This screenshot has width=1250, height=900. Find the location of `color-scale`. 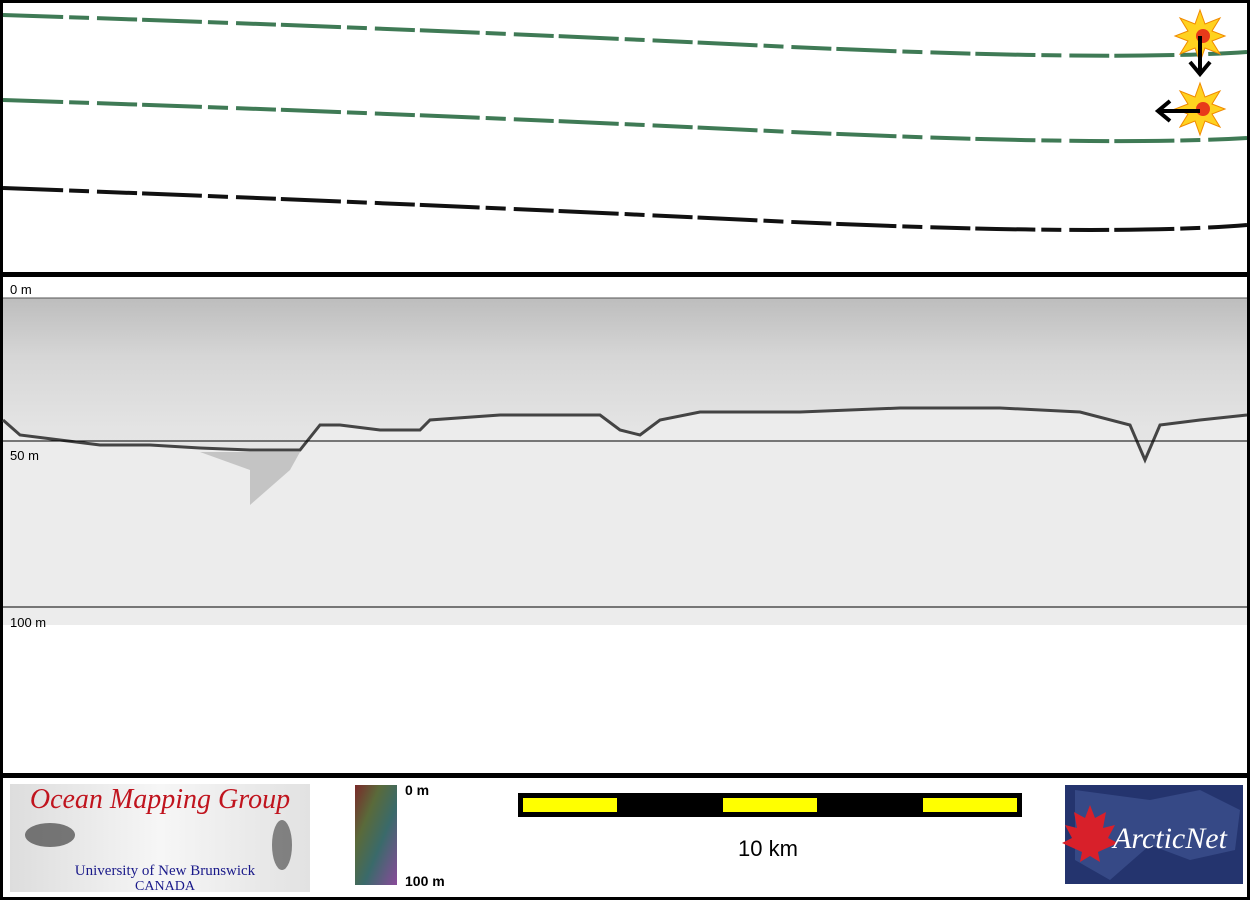

color-scale is located at coordinates (376, 835).